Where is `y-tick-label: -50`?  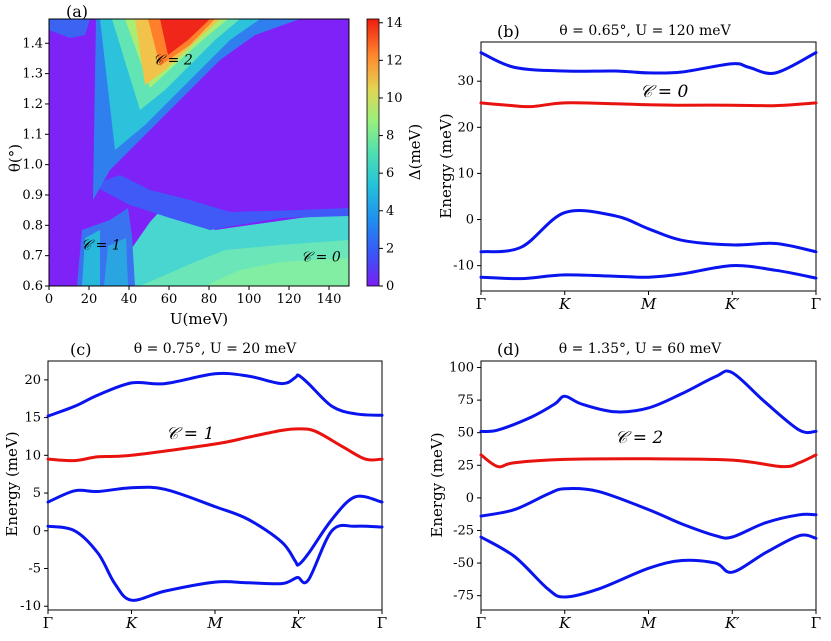 y-tick-label: -50 is located at coordinates (463, 563).